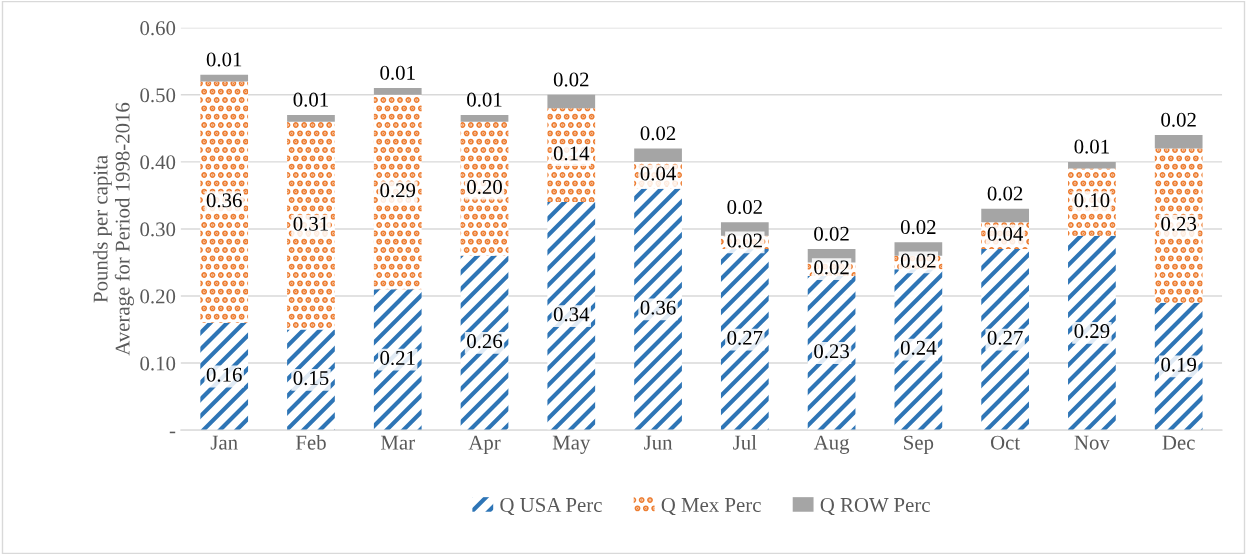 The height and width of the screenshot is (555, 1247). I want to click on data-label: 0.26, so click(485, 341).